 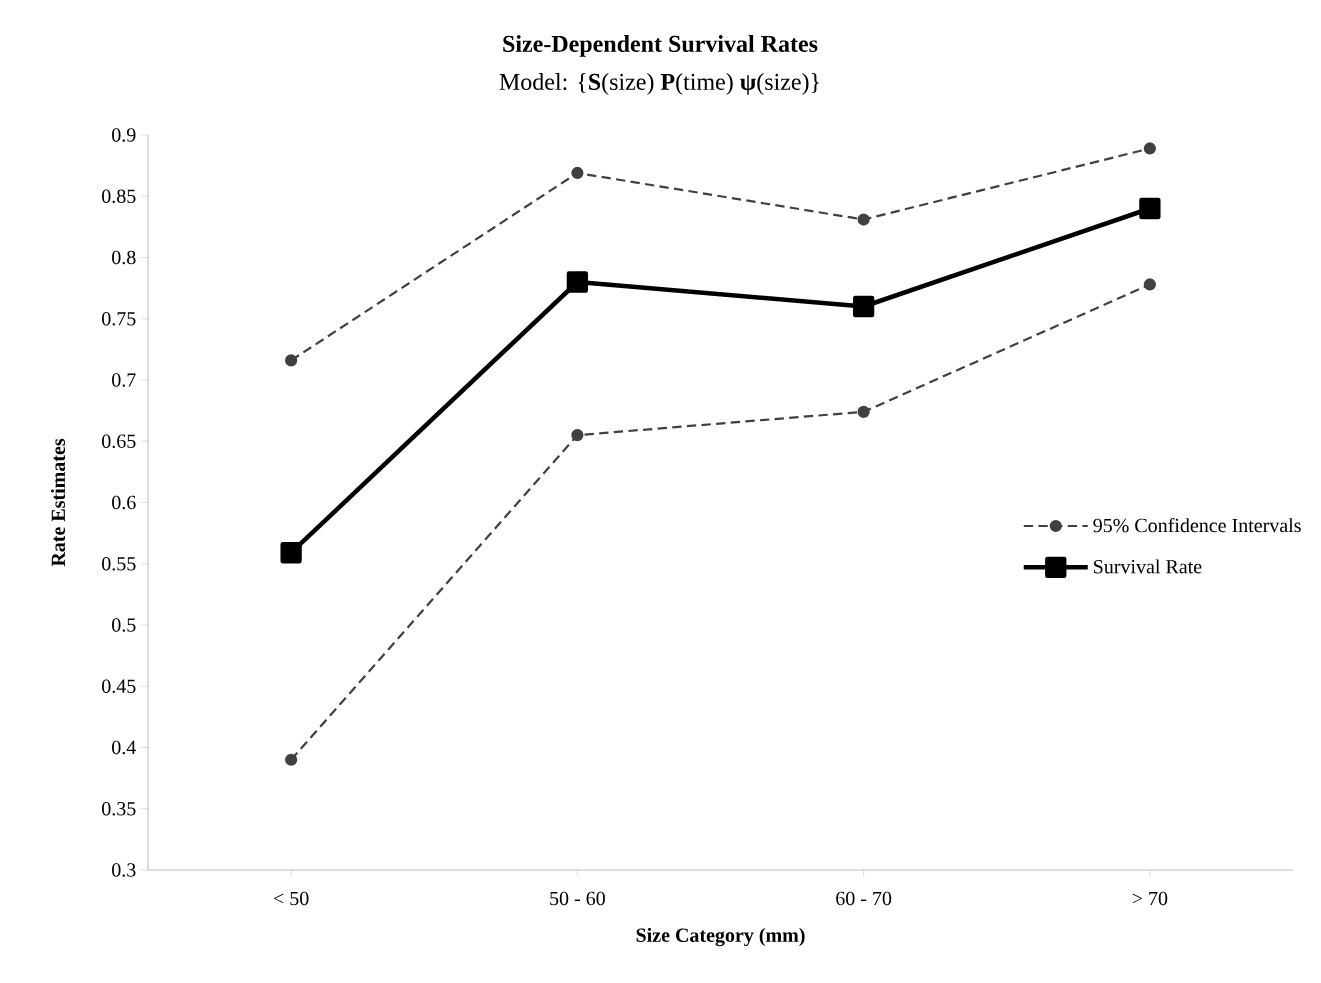 I want to click on y-tick-label: 0.9, so click(x=124, y=135).